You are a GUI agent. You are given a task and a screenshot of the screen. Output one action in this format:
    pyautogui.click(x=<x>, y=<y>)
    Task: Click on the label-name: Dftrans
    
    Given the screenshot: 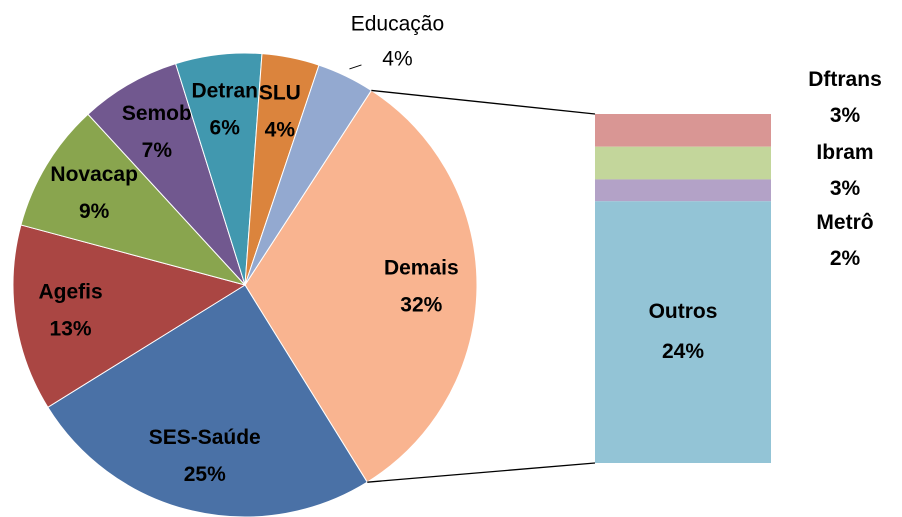 What is the action you would take?
    pyautogui.click(x=845, y=79)
    